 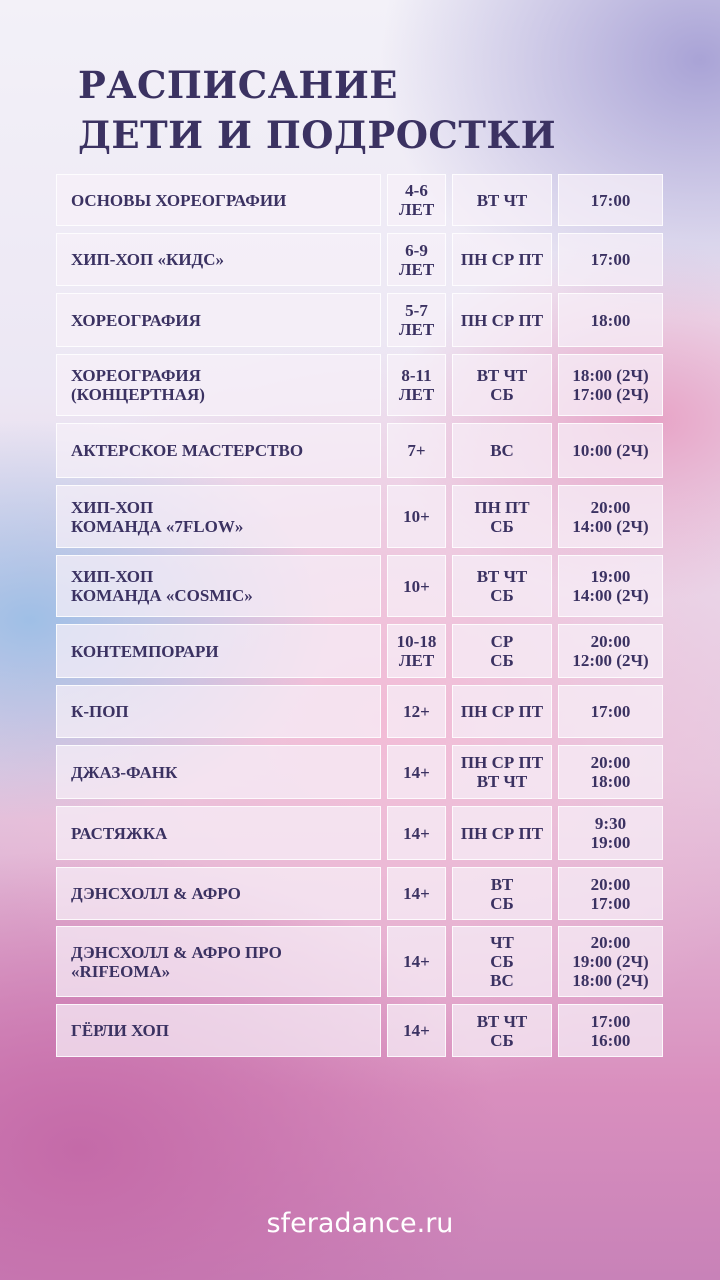 What do you see at coordinates (218, 200) in the screenshot?
I see `class-name-cell: ОСНОВЫ ХОРЕОГРАФИИ` at bounding box center [218, 200].